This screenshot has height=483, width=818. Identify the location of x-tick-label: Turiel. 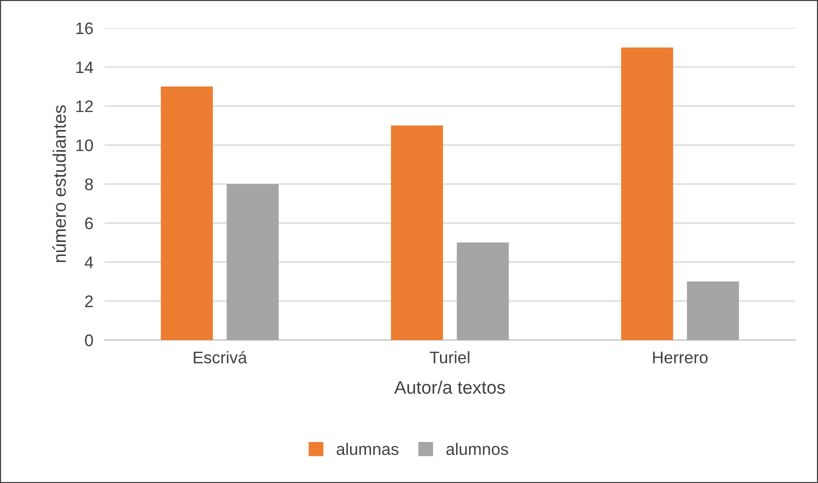
(450, 357).